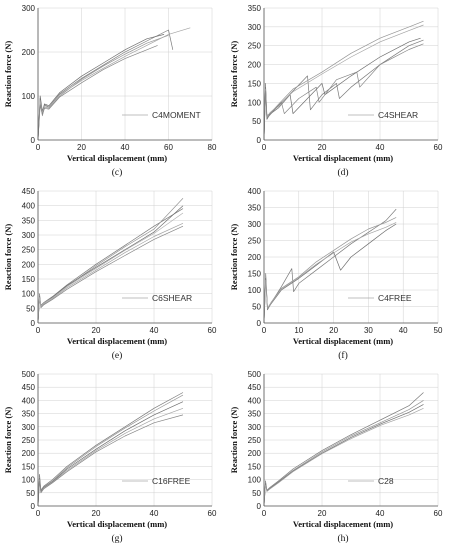  What do you see at coordinates (298, 330) in the screenshot?
I see `x-tick-label: 10` at bounding box center [298, 330].